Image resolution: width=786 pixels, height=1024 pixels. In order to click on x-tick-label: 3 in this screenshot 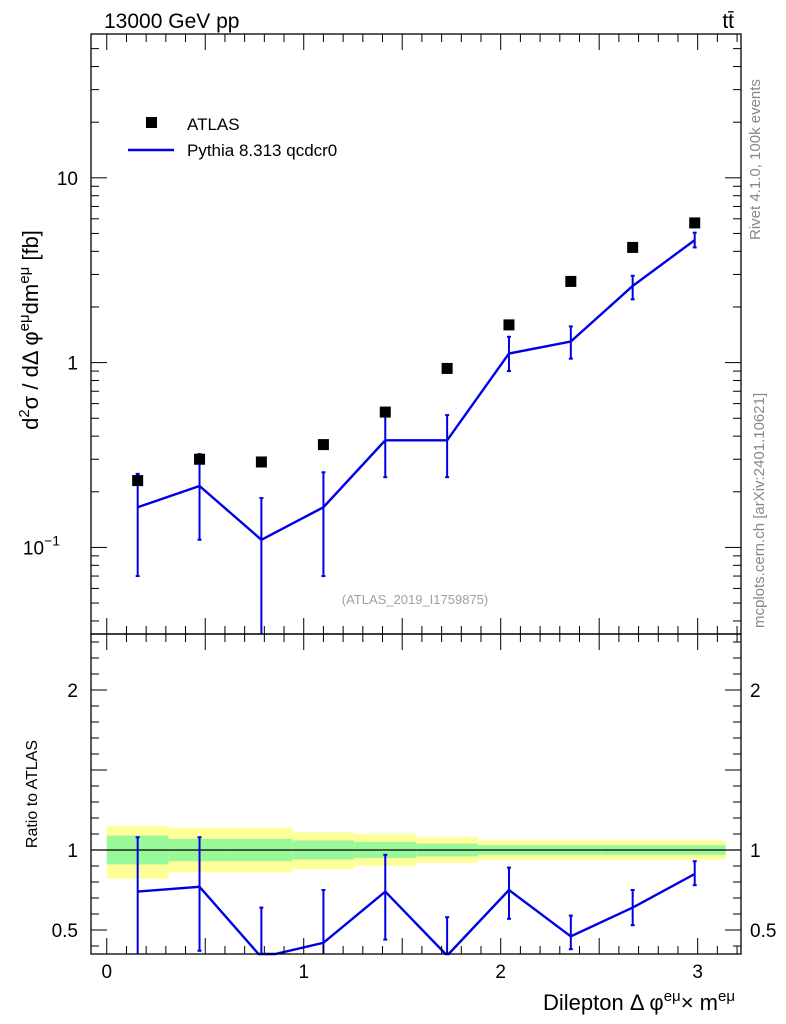, I will do `click(697, 972)`.